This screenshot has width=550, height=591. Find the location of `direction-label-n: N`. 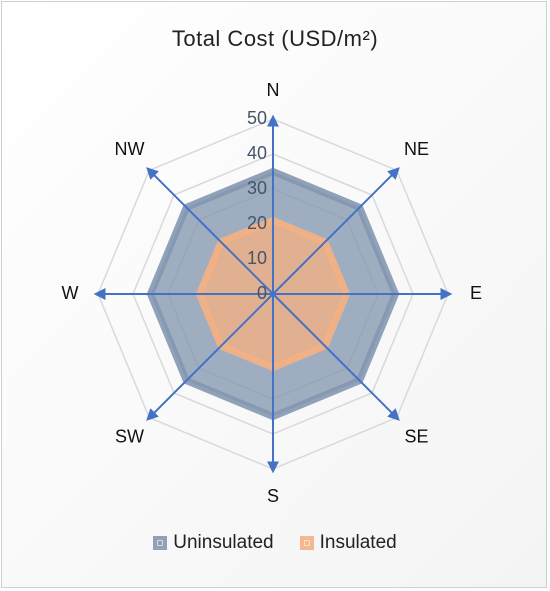

direction-label-n: N is located at coordinates (273, 90).